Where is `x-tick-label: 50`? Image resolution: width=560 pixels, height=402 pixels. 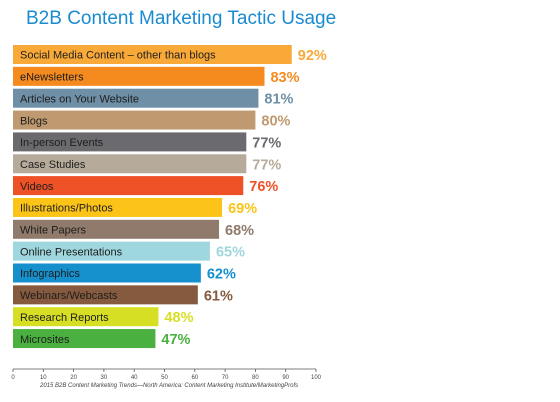 x-tick-label: 50 is located at coordinates (164, 377).